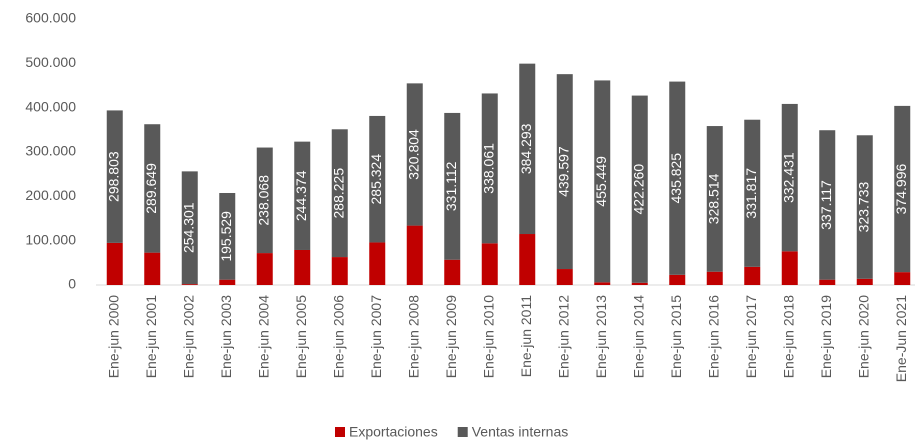 This screenshot has width=915, height=448. What do you see at coordinates (263, 337) in the screenshot?
I see `x-tick-label: Ene-jun 2004` at bounding box center [263, 337].